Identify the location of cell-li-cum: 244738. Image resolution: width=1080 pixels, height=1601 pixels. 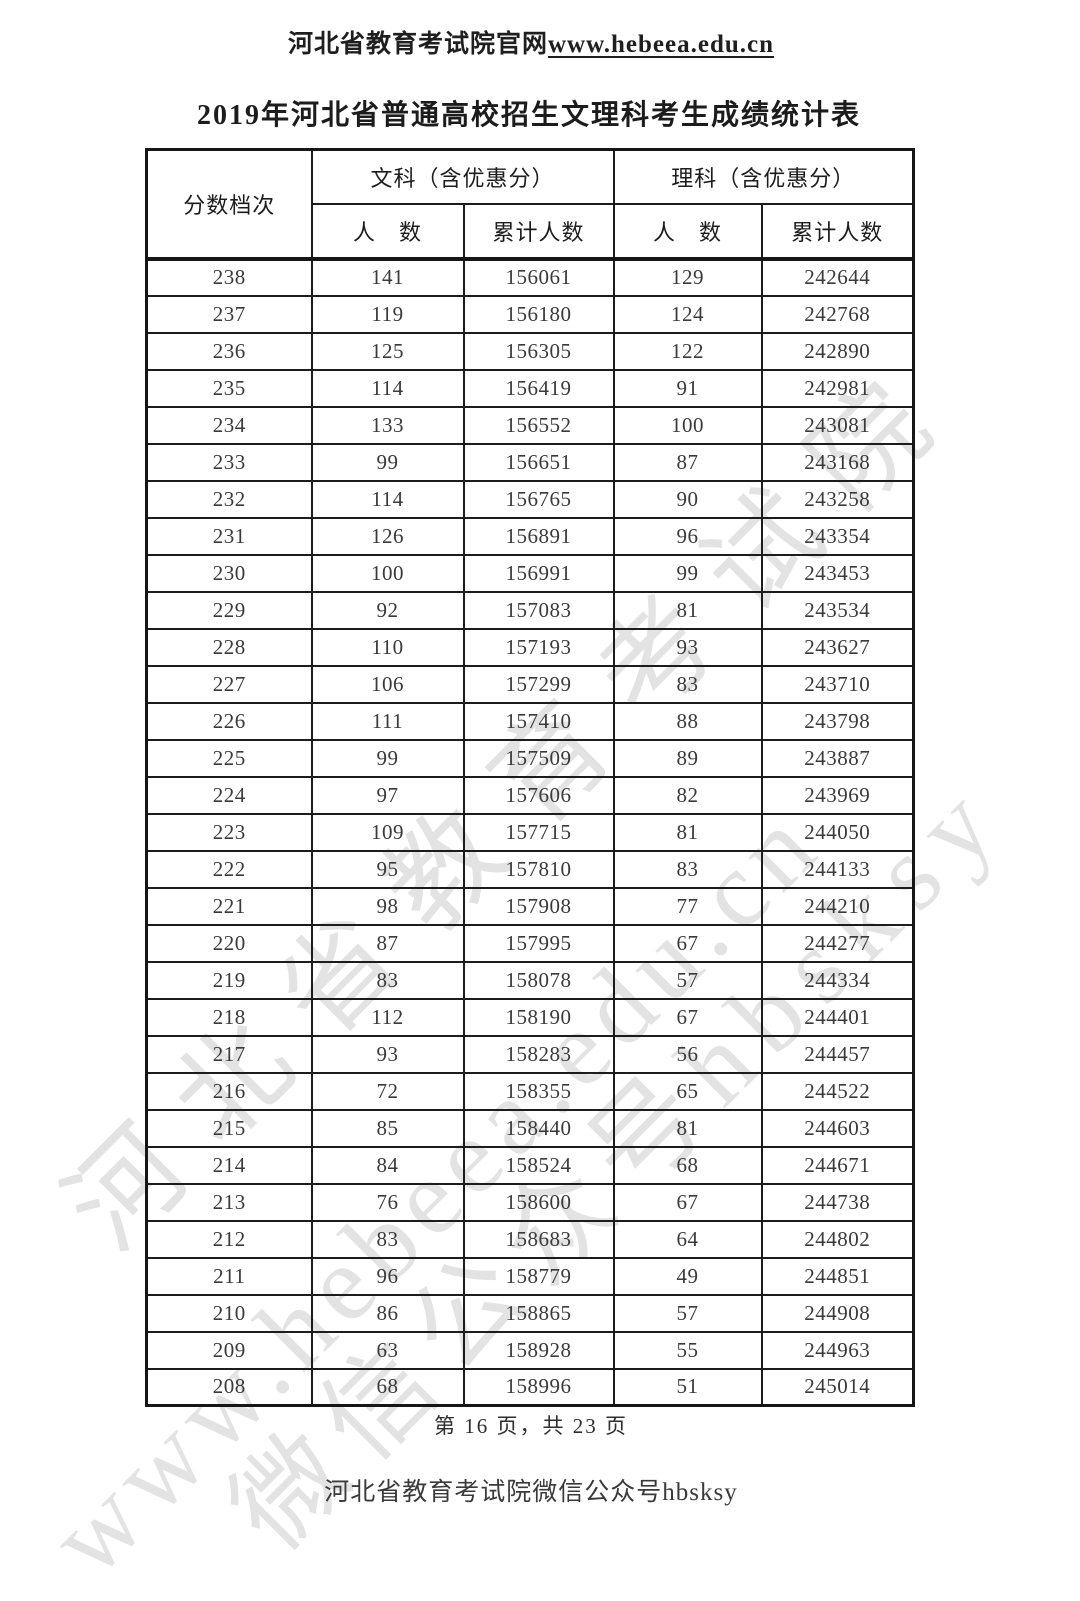
(837, 1202).